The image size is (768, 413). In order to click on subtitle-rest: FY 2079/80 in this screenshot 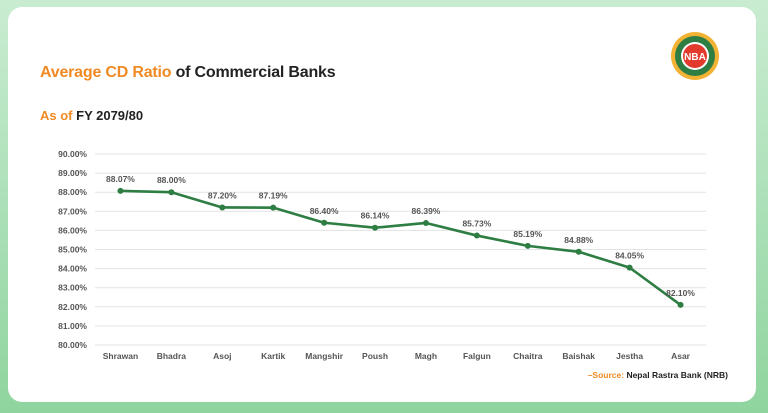, I will do `click(110, 115)`.